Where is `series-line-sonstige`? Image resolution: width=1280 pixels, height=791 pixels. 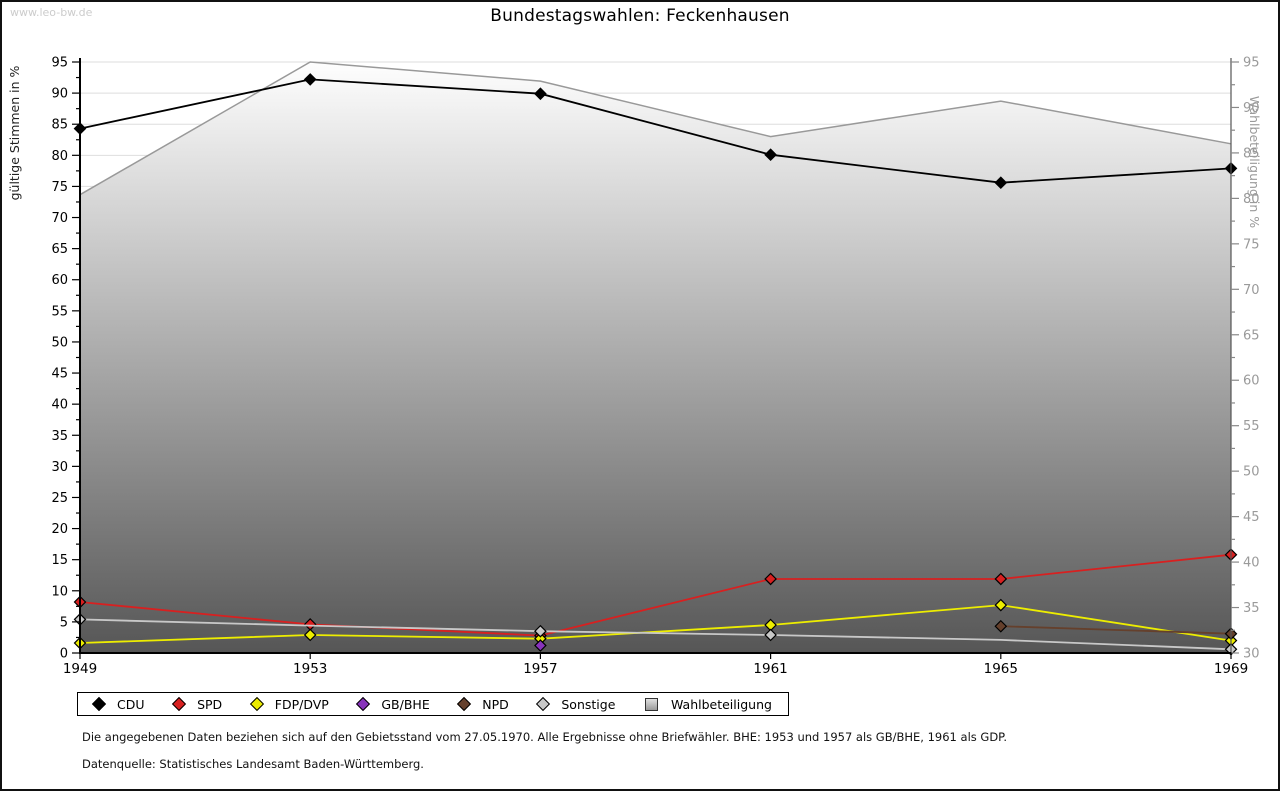 series-line-sonstige is located at coordinates (655, 634).